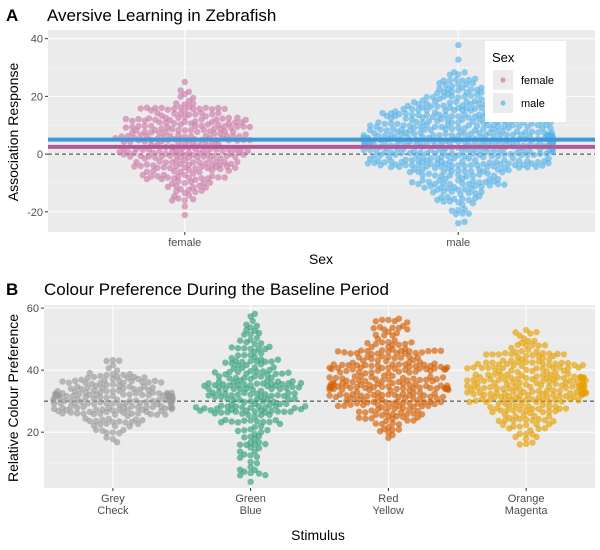 The height and width of the screenshot is (550, 600). Describe the element at coordinates (35, 213) in the screenshot. I see `y-tick-label: -20` at that location.